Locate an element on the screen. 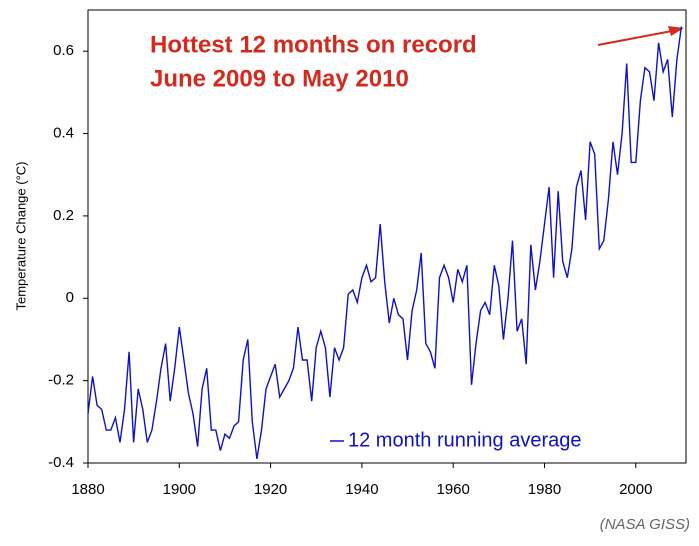 The image size is (699, 546). x-tick-label: 1900 is located at coordinates (179, 489).